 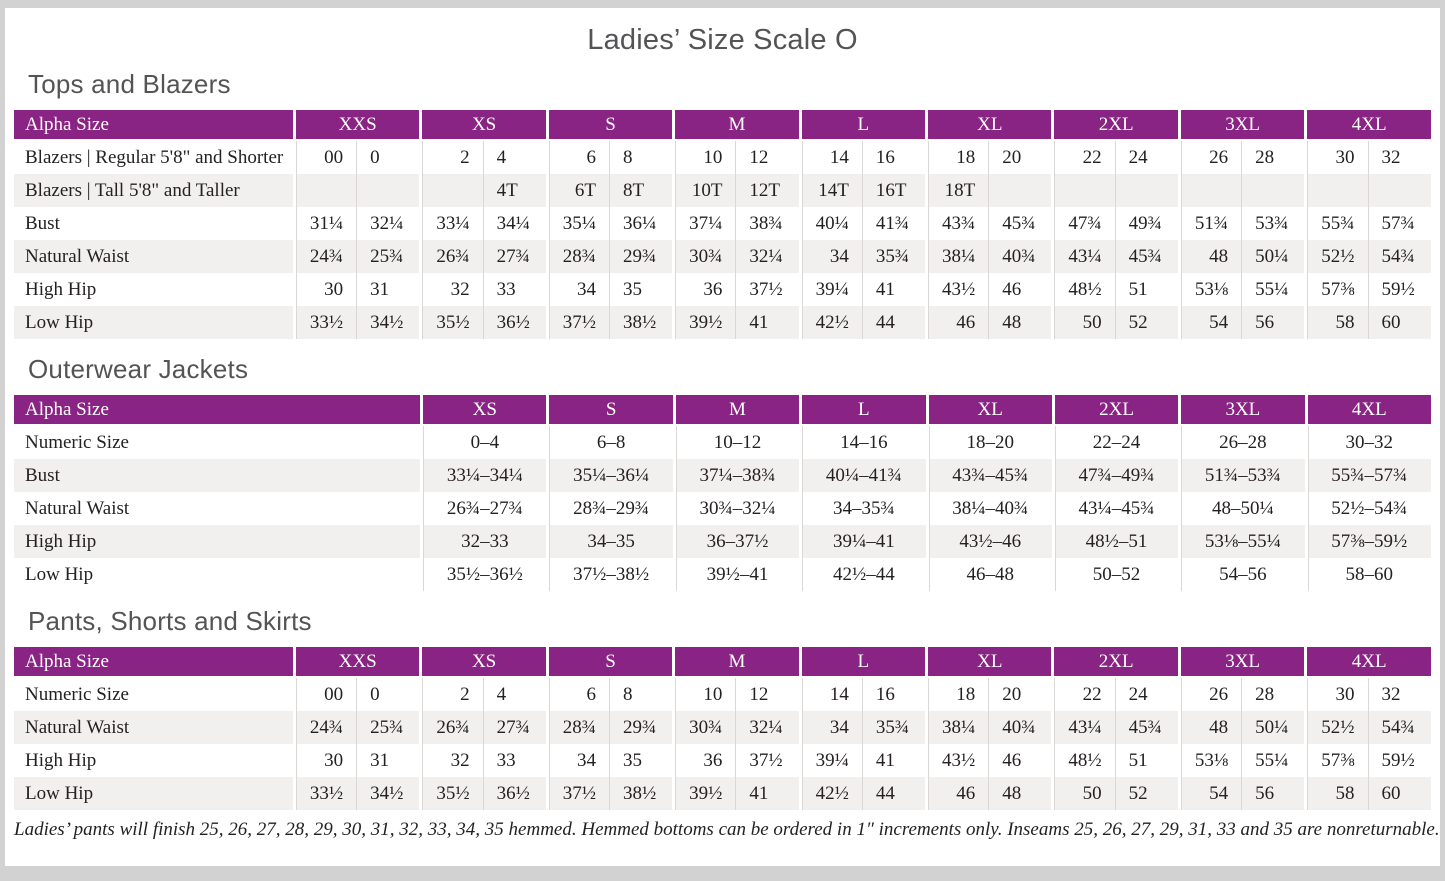 I want to click on size-value-cell: 26, so click(x=1209, y=694).